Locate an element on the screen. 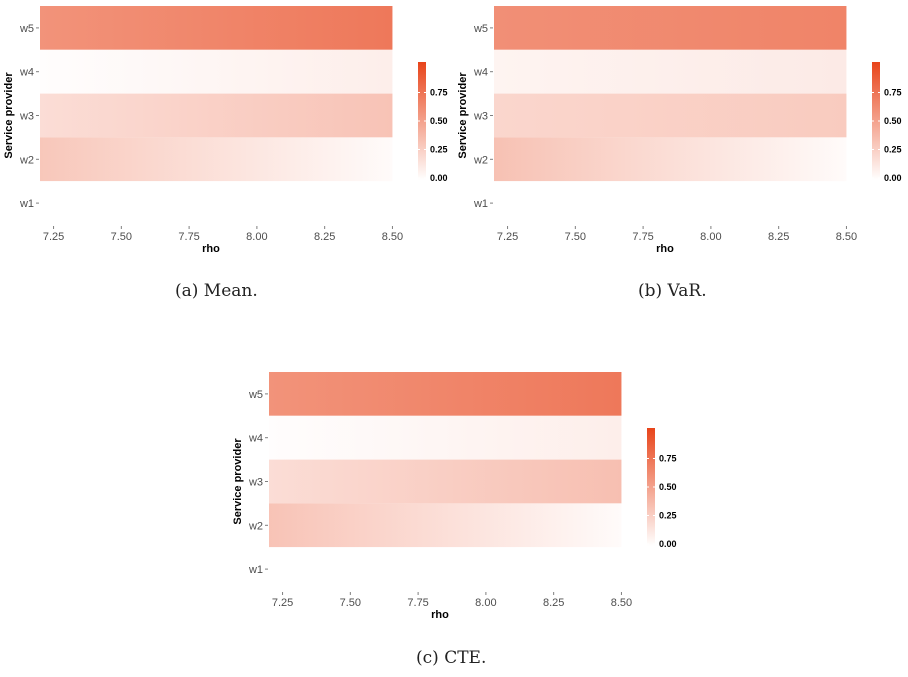 The width and height of the screenshot is (908, 677). caption-mean: (a) Mean. is located at coordinates (216, 291).